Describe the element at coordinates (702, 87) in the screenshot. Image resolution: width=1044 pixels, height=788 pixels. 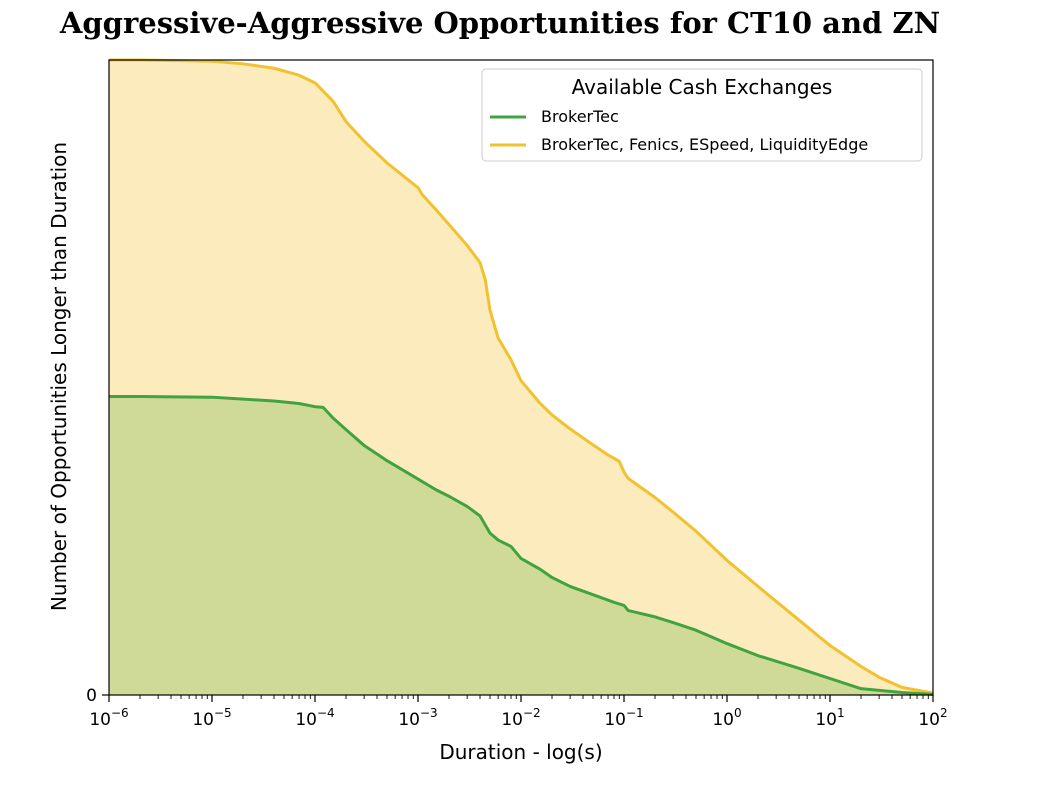
I see `legend-title: Available Cash Exchanges` at that location.